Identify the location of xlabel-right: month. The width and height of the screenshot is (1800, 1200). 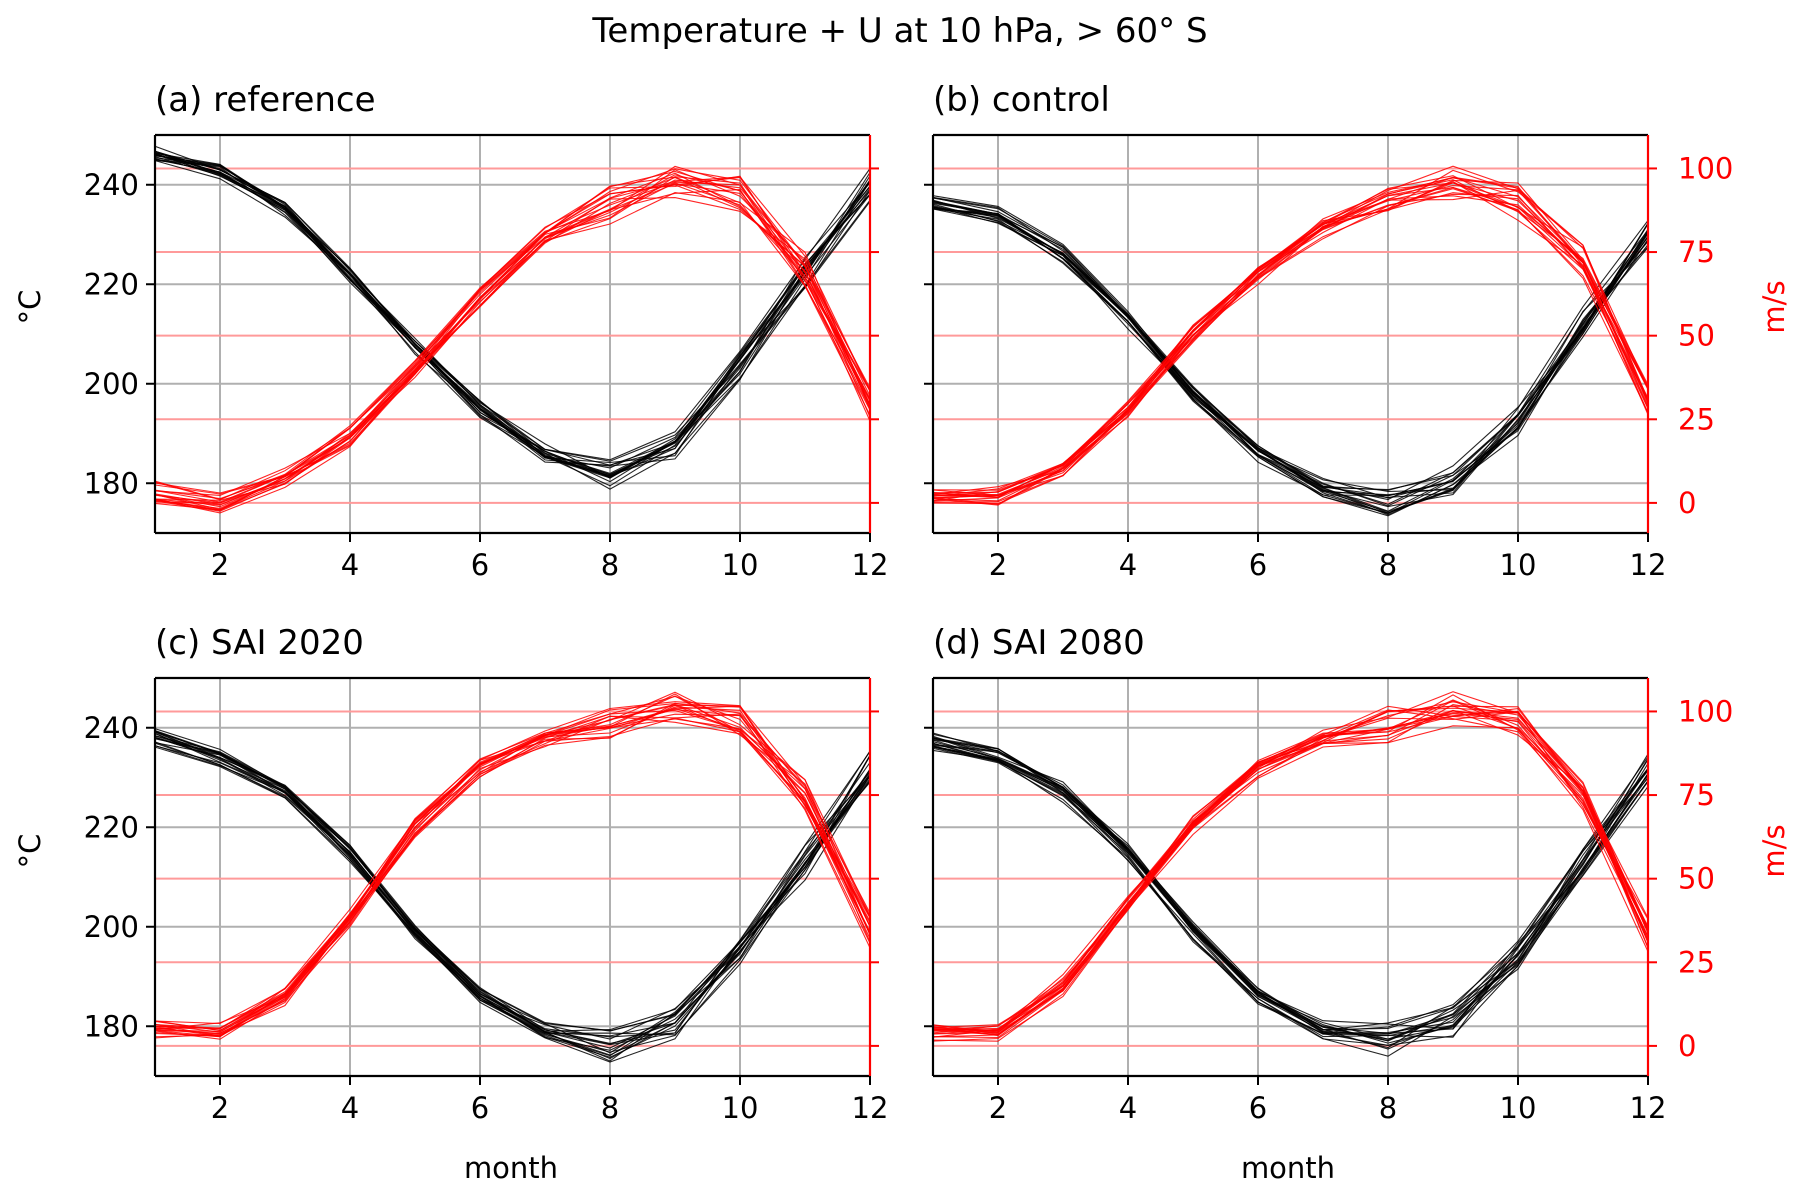
(1288, 1168).